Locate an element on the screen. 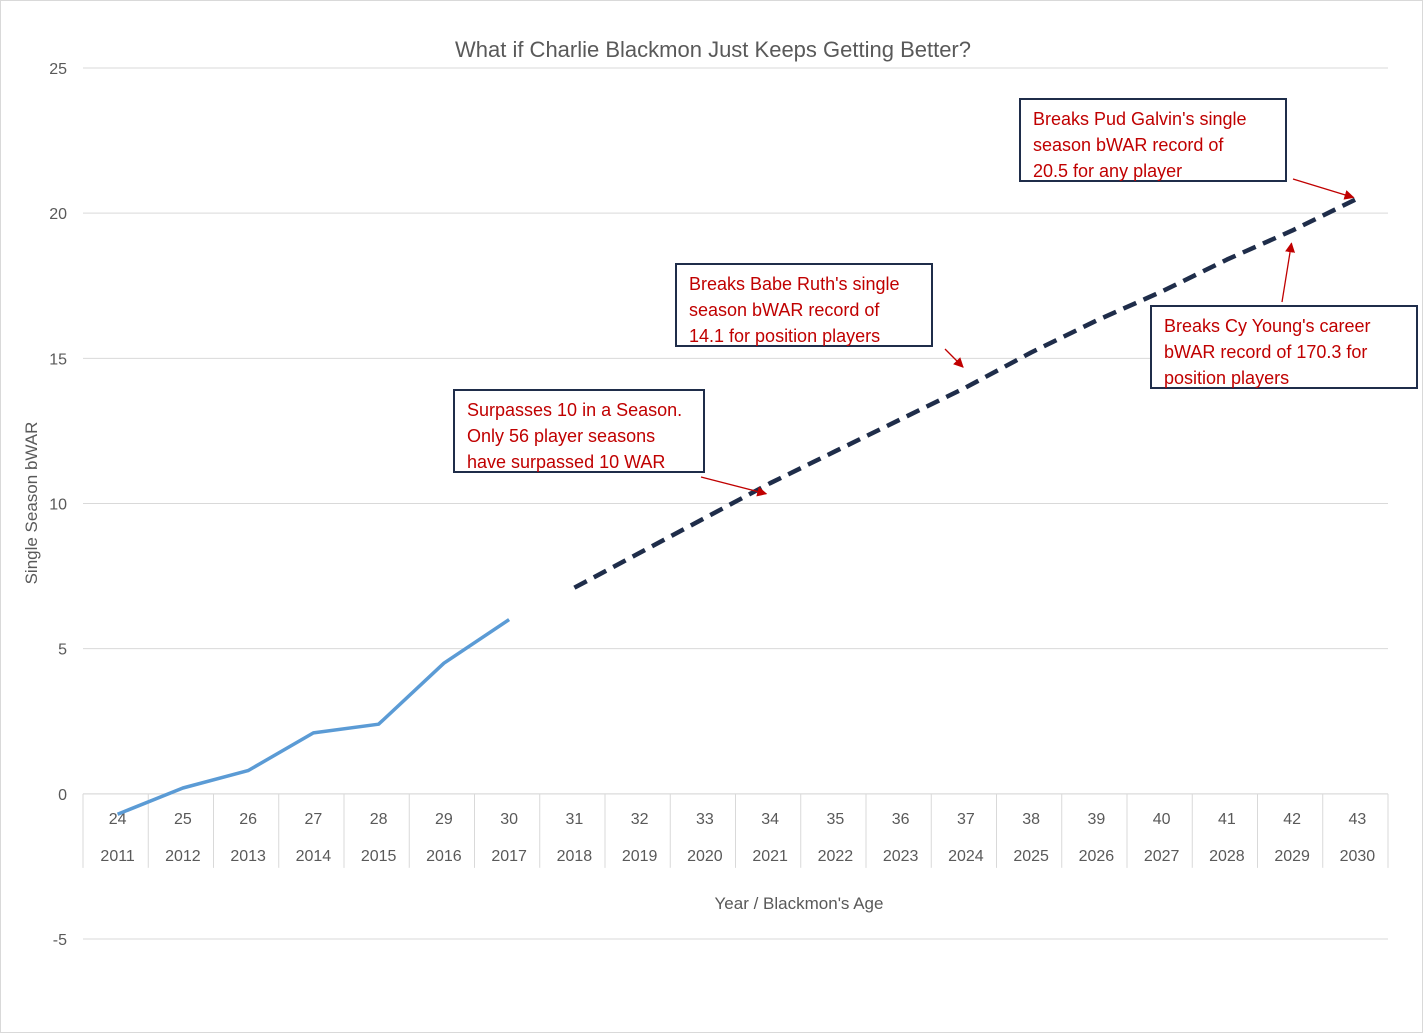 The width and height of the screenshot is (1423, 1034). x-tick-label-age: 43 is located at coordinates (1357, 819).